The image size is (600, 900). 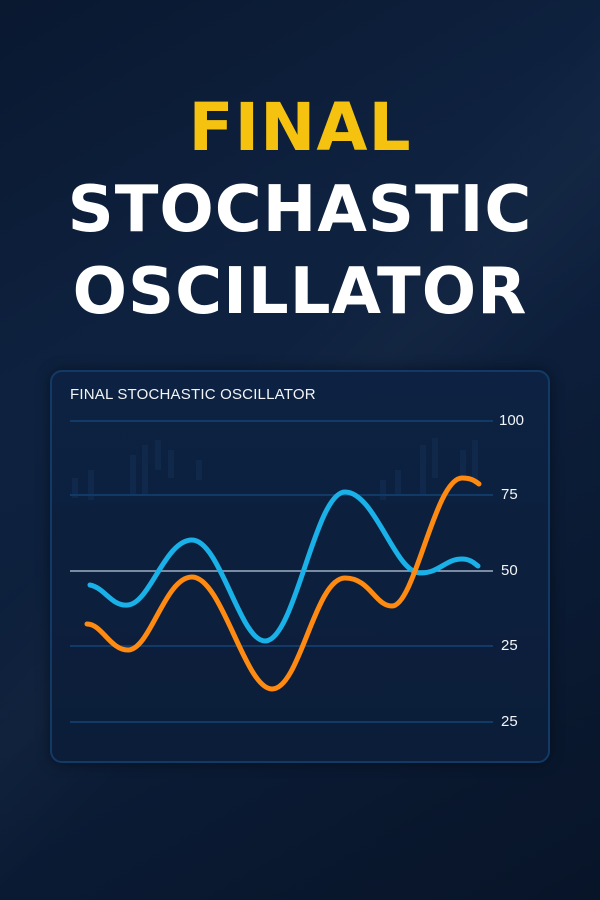 What do you see at coordinates (300, 292) in the screenshot?
I see `headline-oscillator: OSCILLATOR` at bounding box center [300, 292].